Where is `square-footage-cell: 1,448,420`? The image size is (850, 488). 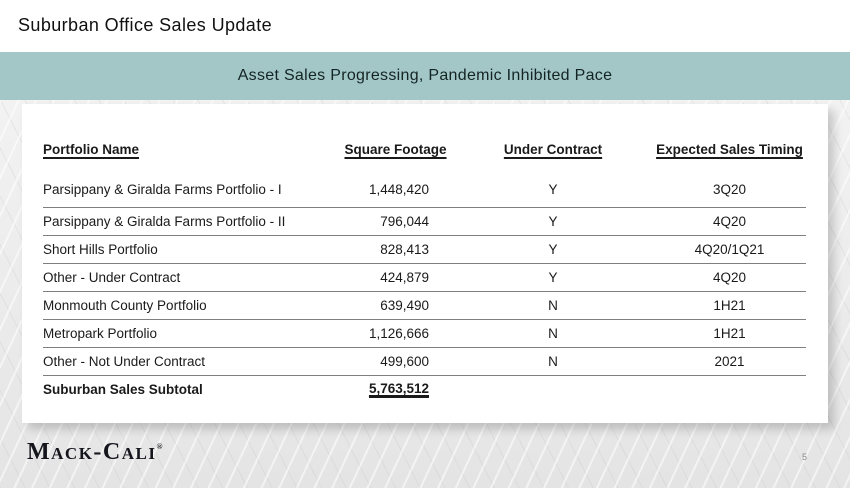 square-footage-cell: 1,448,420 is located at coordinates (395, 190).